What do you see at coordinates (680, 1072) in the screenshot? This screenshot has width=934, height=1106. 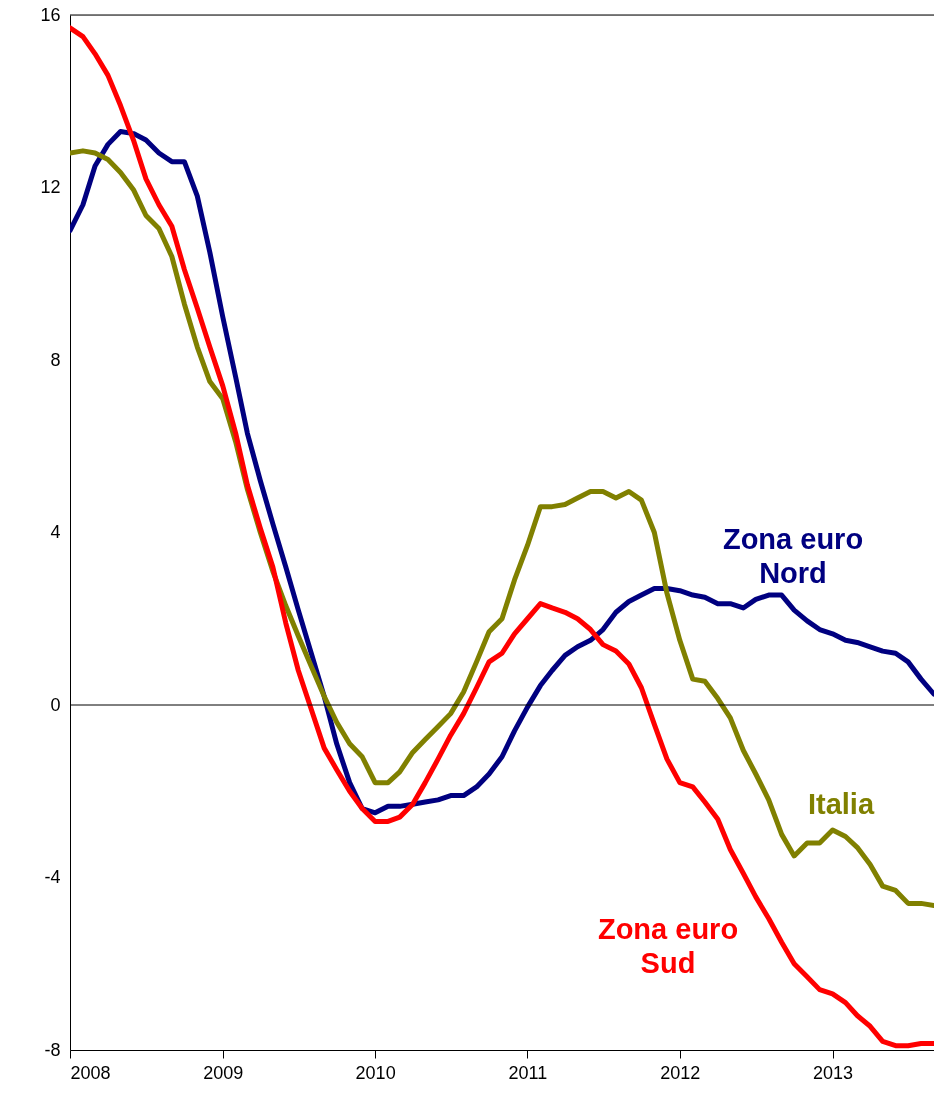 I see `x-tick-label: 2012` at bounding box center [680, 1072].